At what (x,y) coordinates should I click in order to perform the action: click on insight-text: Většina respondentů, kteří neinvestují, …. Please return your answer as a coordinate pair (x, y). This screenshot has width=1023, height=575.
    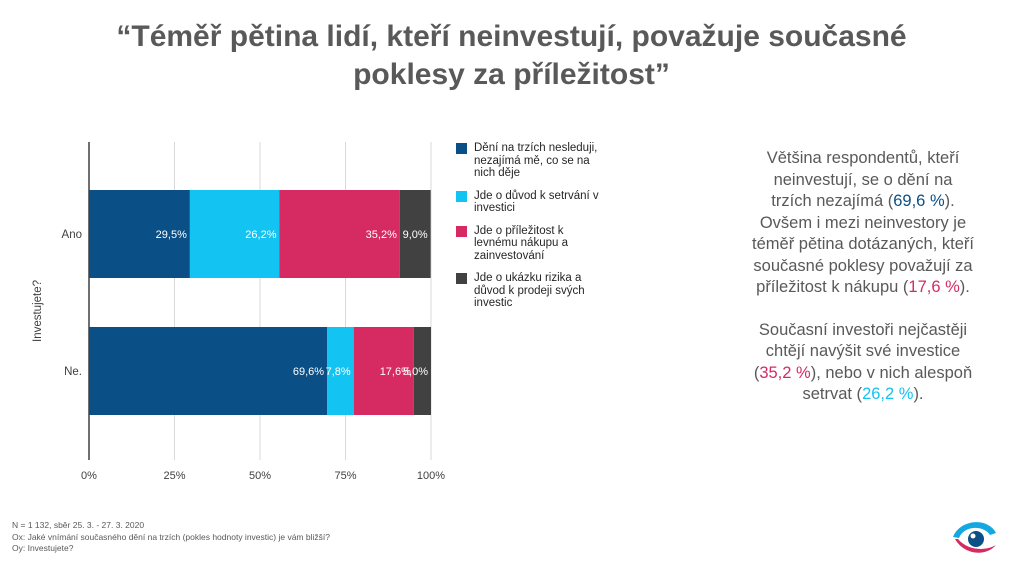
    Looking at the image, I should click on (863, 277).